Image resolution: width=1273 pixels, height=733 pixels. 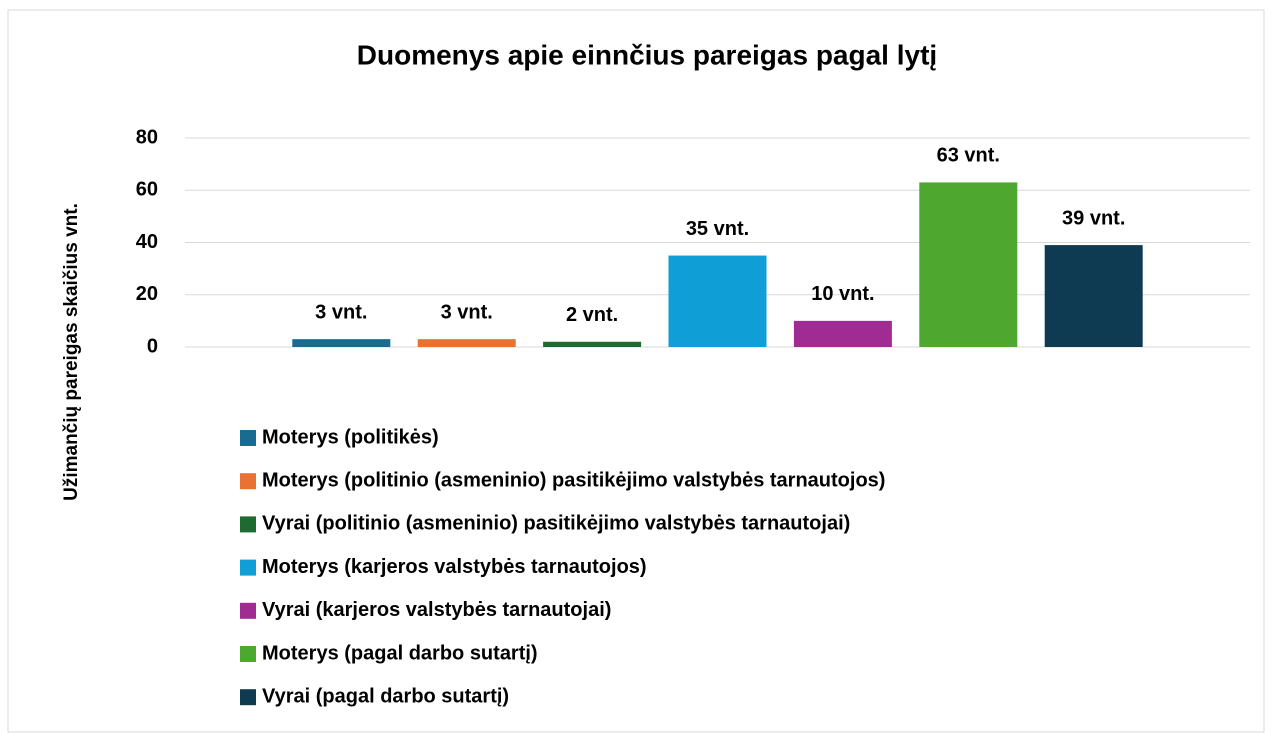 I want to click on legend-label: Vyrai (karjeros valstybės tarnautojai), so click(x=436, y=610).